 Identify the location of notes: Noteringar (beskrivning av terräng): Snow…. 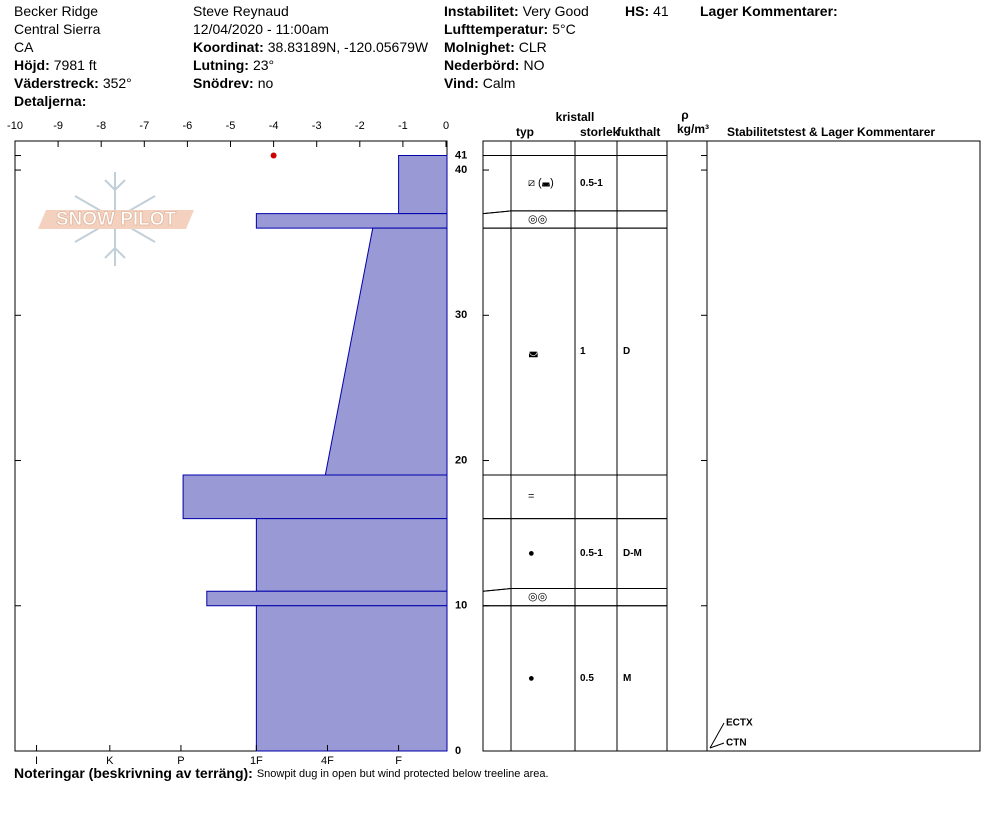
(281, 773).